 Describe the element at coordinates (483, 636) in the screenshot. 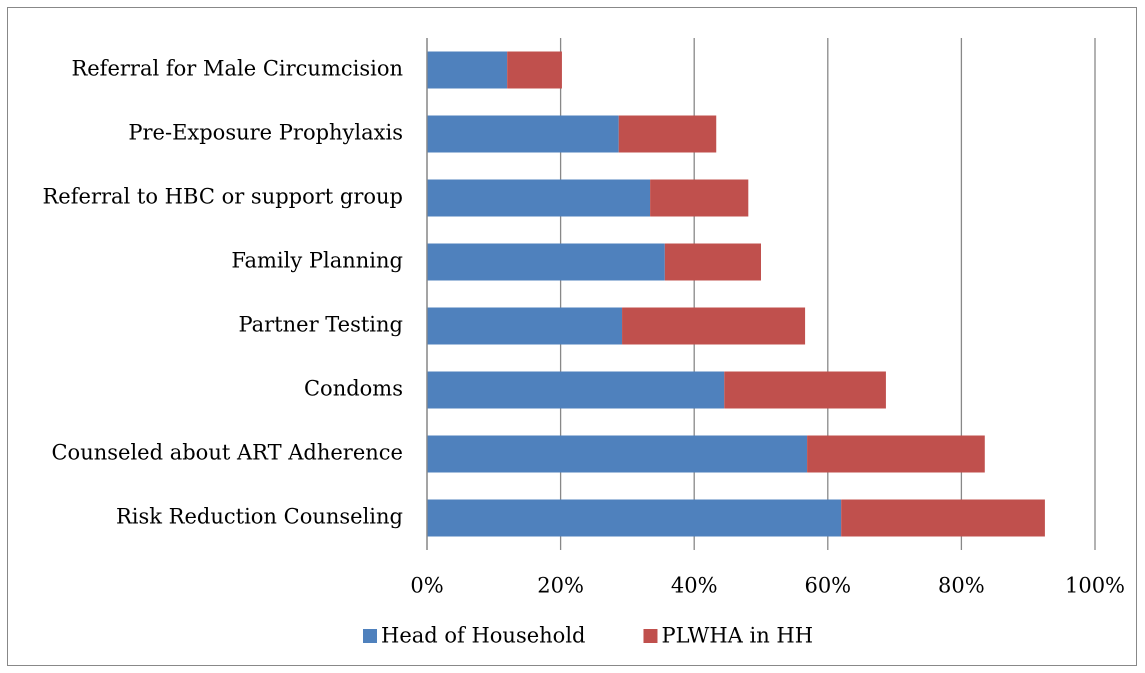

I see `legend-label: Head of Household` at that location.